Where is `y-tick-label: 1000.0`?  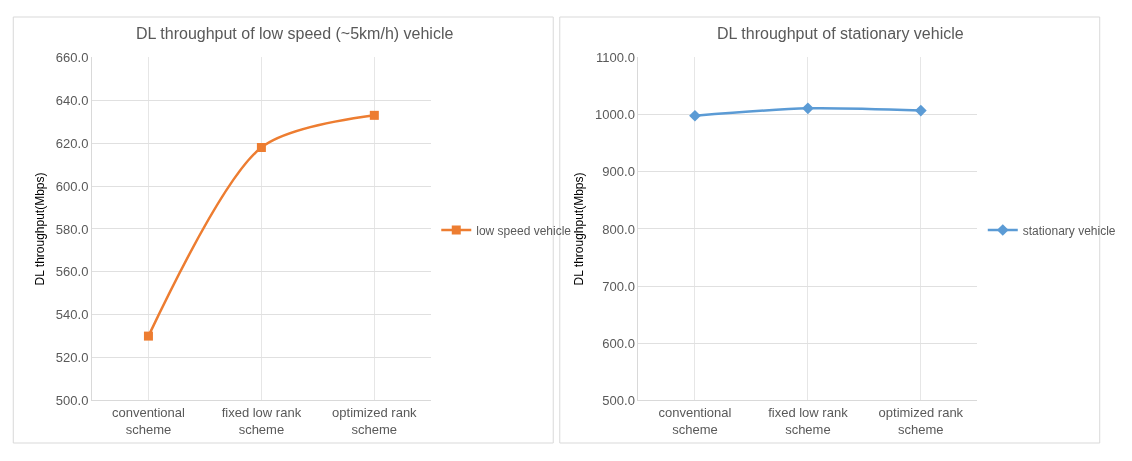 y-tick-label: 1000.0 is located at coordinates (615, 115).